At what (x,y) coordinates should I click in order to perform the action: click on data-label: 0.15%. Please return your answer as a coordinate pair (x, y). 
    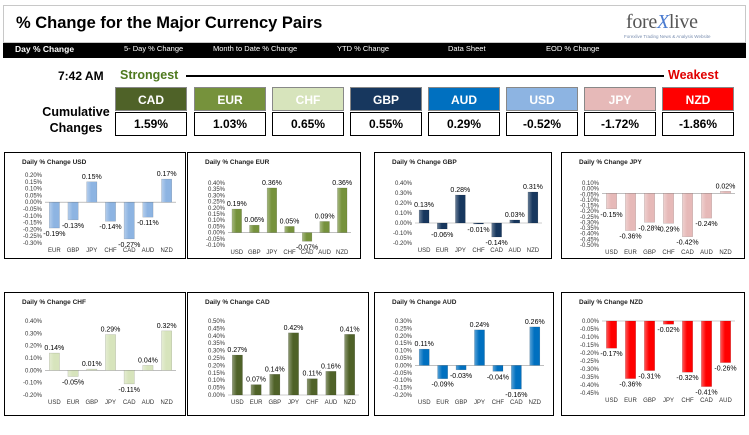
    Looking at the image, I should click on (92, 177).